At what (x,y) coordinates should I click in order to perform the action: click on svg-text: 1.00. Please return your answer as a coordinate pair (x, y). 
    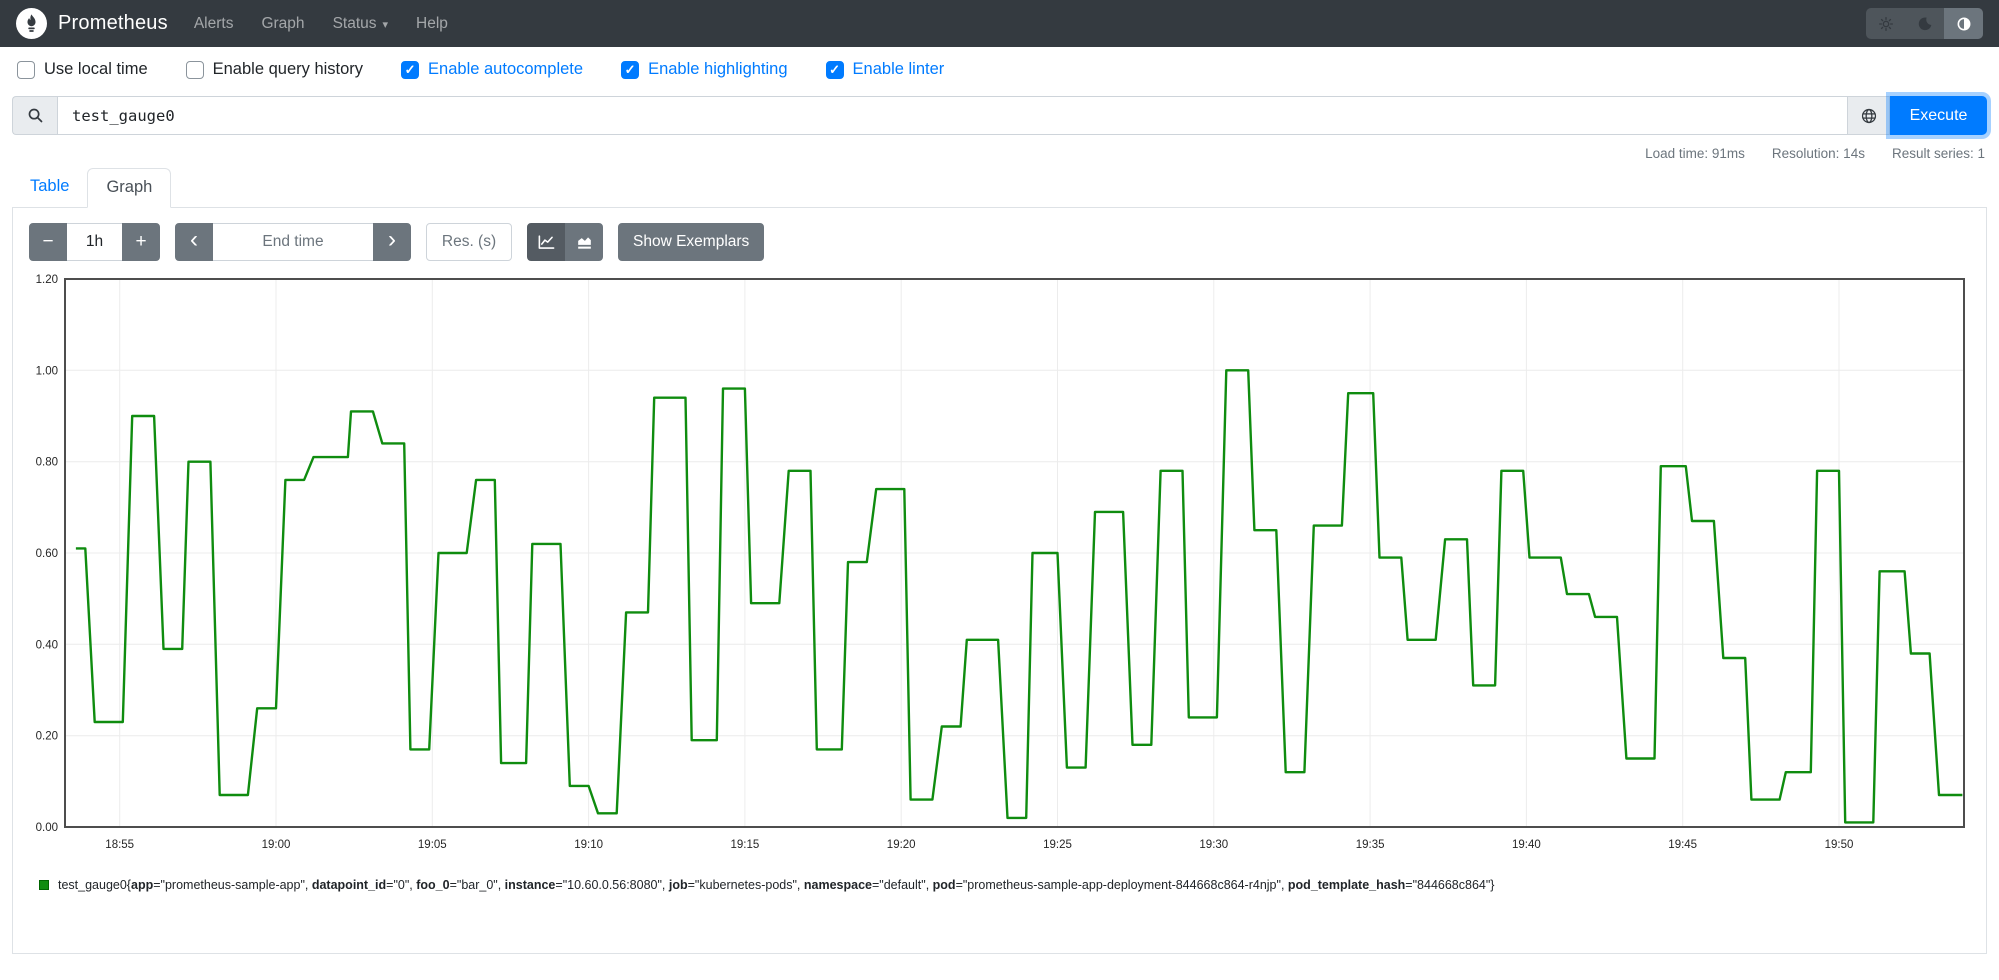
    Looking at the image, I should click on (47, 371).